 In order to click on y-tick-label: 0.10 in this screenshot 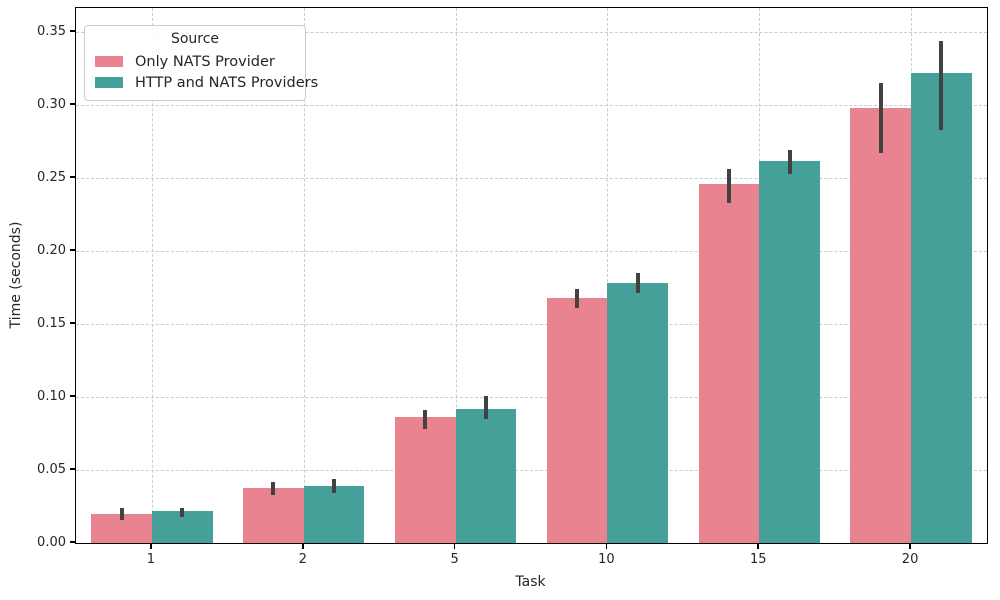, I will do `click(51, 396)`.